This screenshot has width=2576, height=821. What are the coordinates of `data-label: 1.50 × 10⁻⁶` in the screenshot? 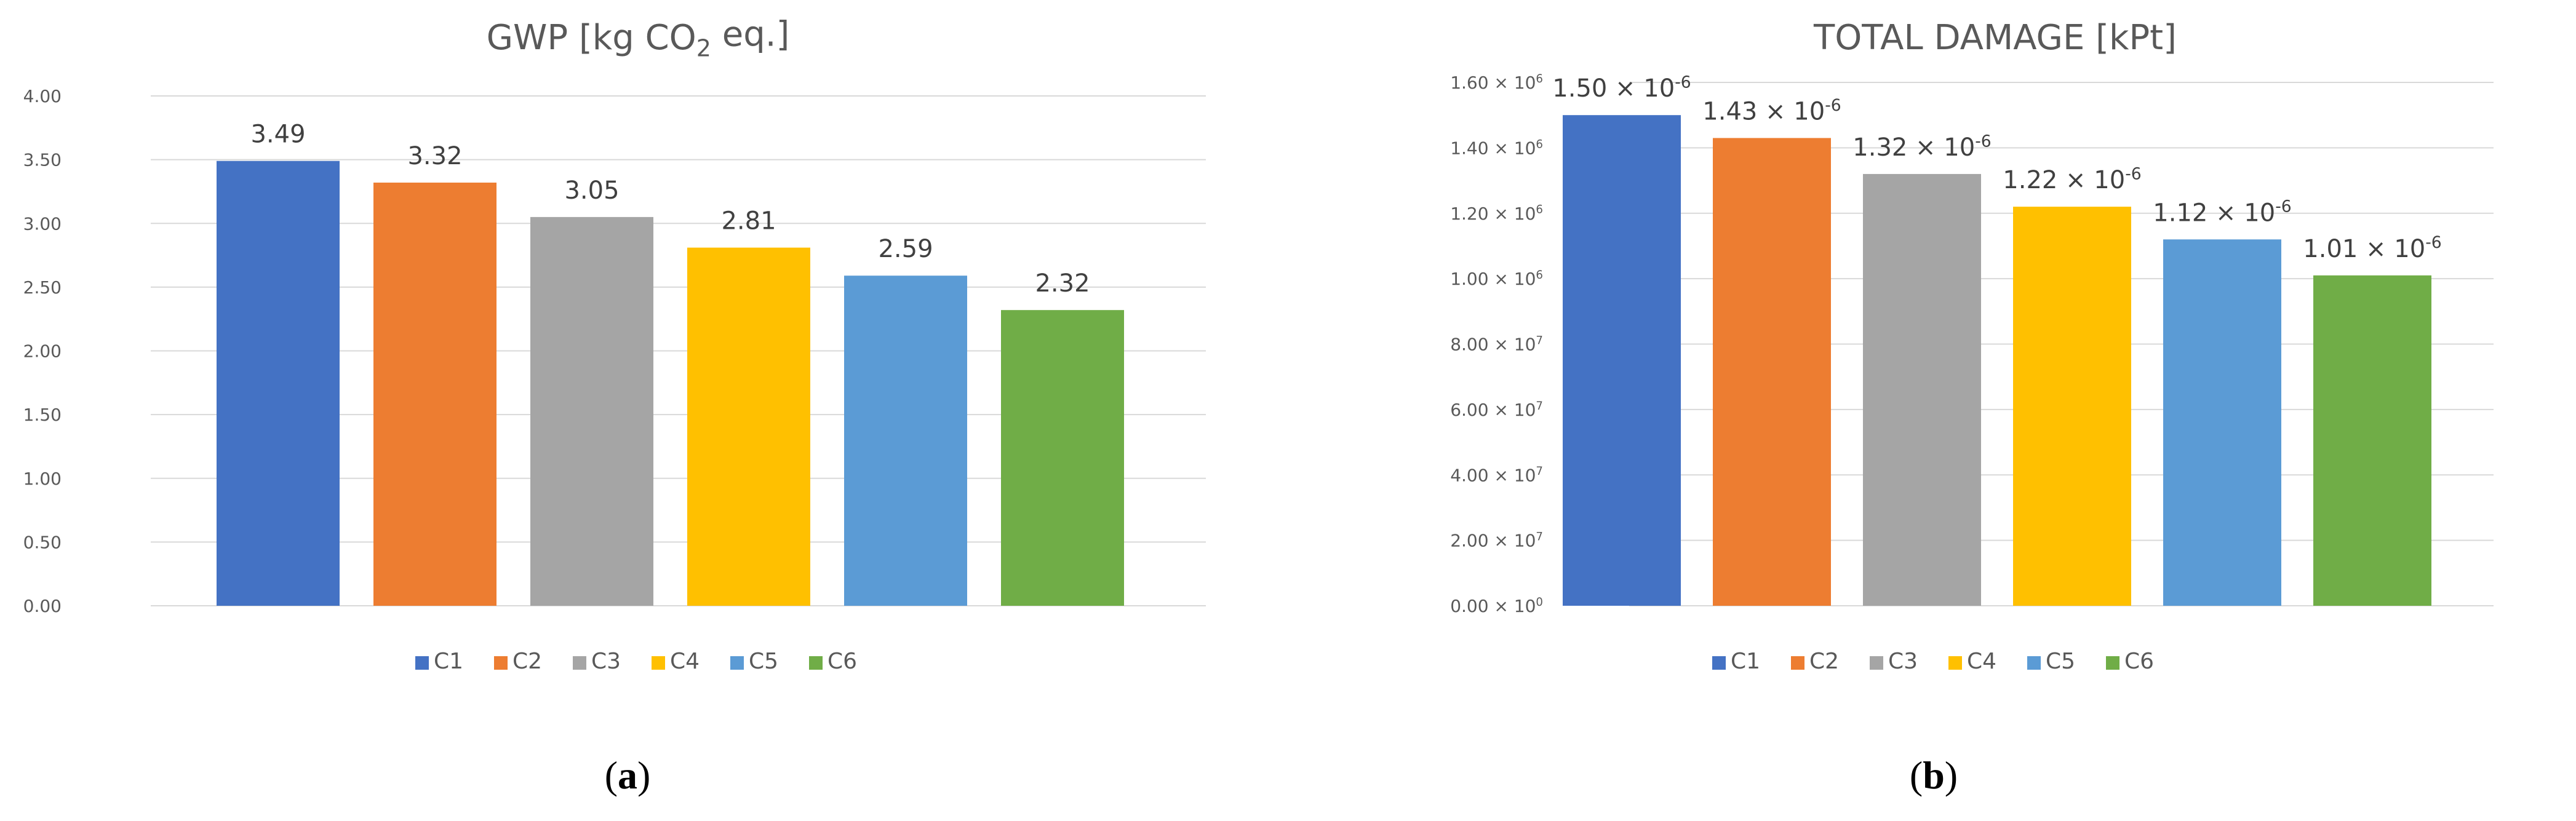 It's located at (1622, 88).